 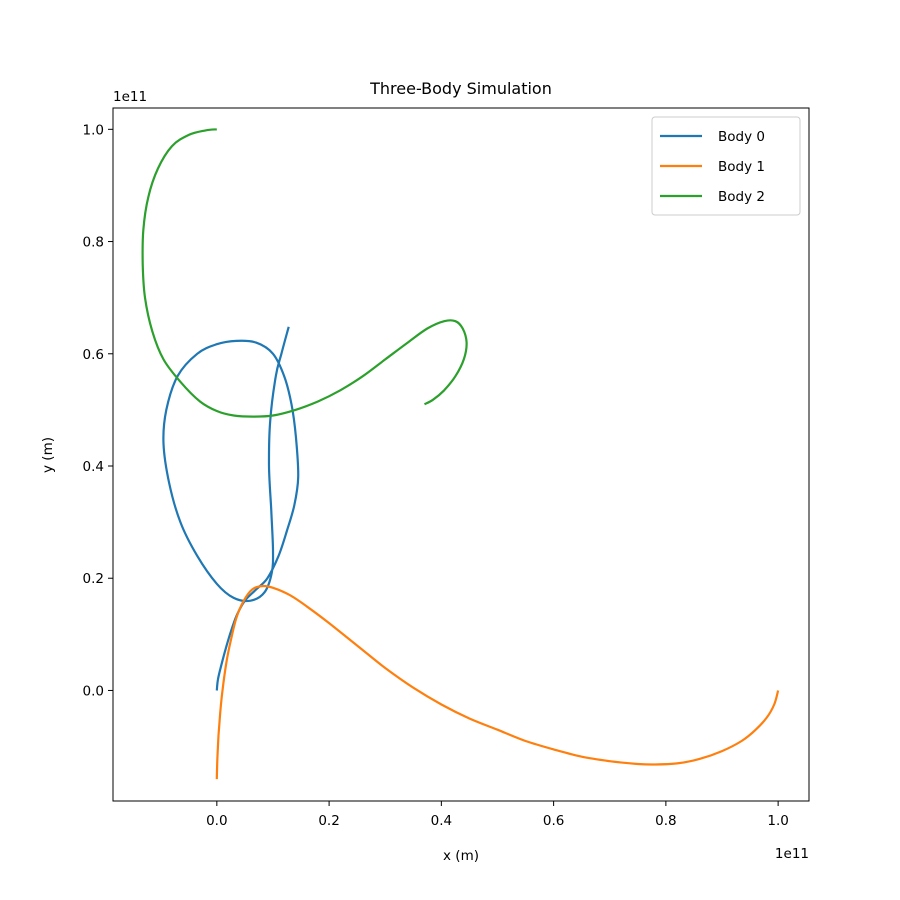 I want to click on y-offset-text: 1e11, so click(x=130, y=97).